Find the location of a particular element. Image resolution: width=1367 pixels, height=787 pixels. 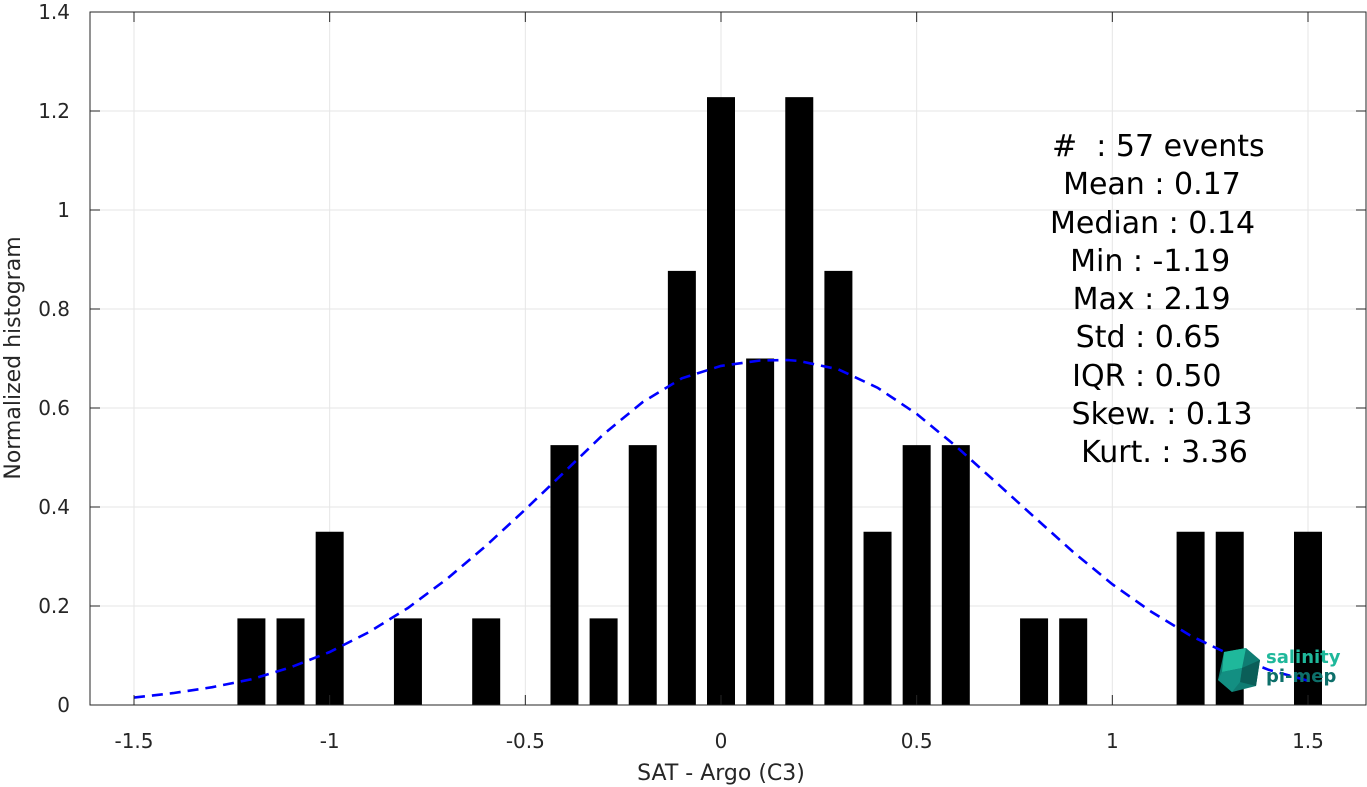

y-tick-label: 1.2 is located at coordinates (54, 111).